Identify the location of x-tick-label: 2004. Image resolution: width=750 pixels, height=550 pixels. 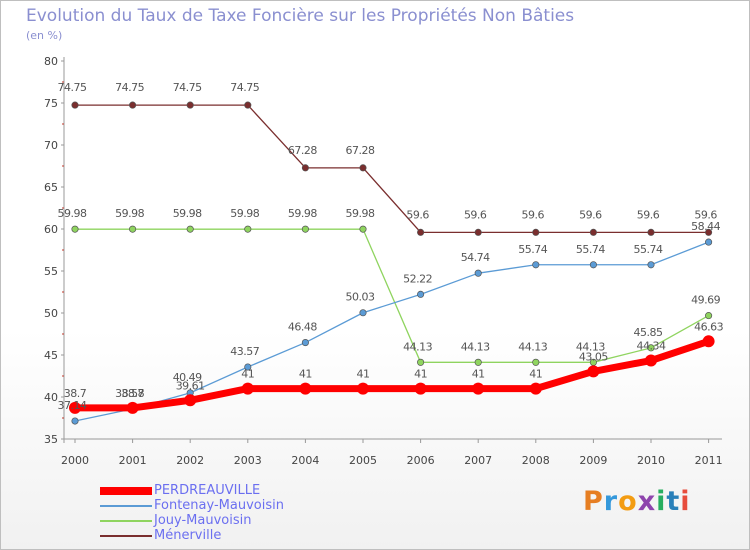
(305, 460).